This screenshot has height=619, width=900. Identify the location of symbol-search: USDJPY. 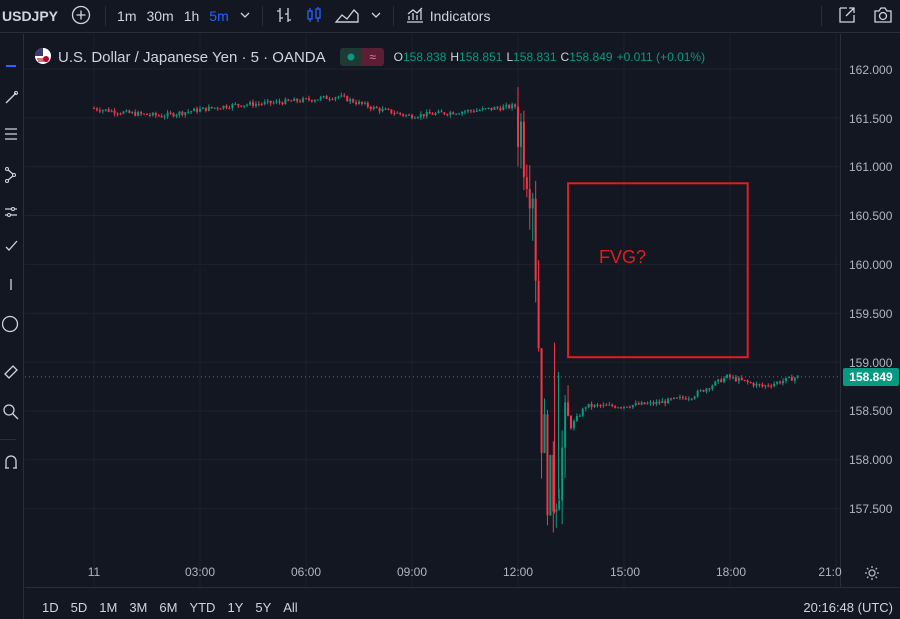
(31, 16).